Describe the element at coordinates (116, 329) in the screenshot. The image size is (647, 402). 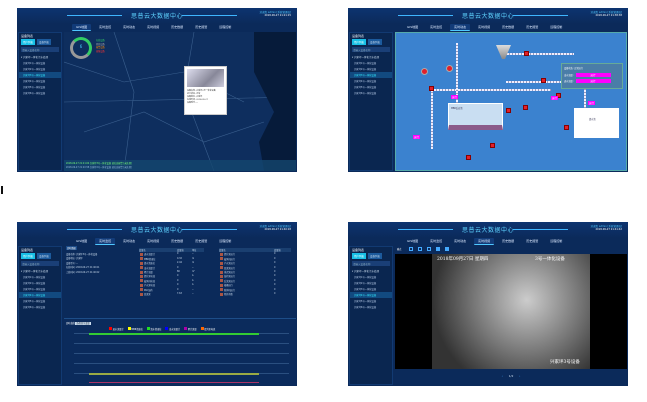
I see `legend-item: 进水流量计` at that location.